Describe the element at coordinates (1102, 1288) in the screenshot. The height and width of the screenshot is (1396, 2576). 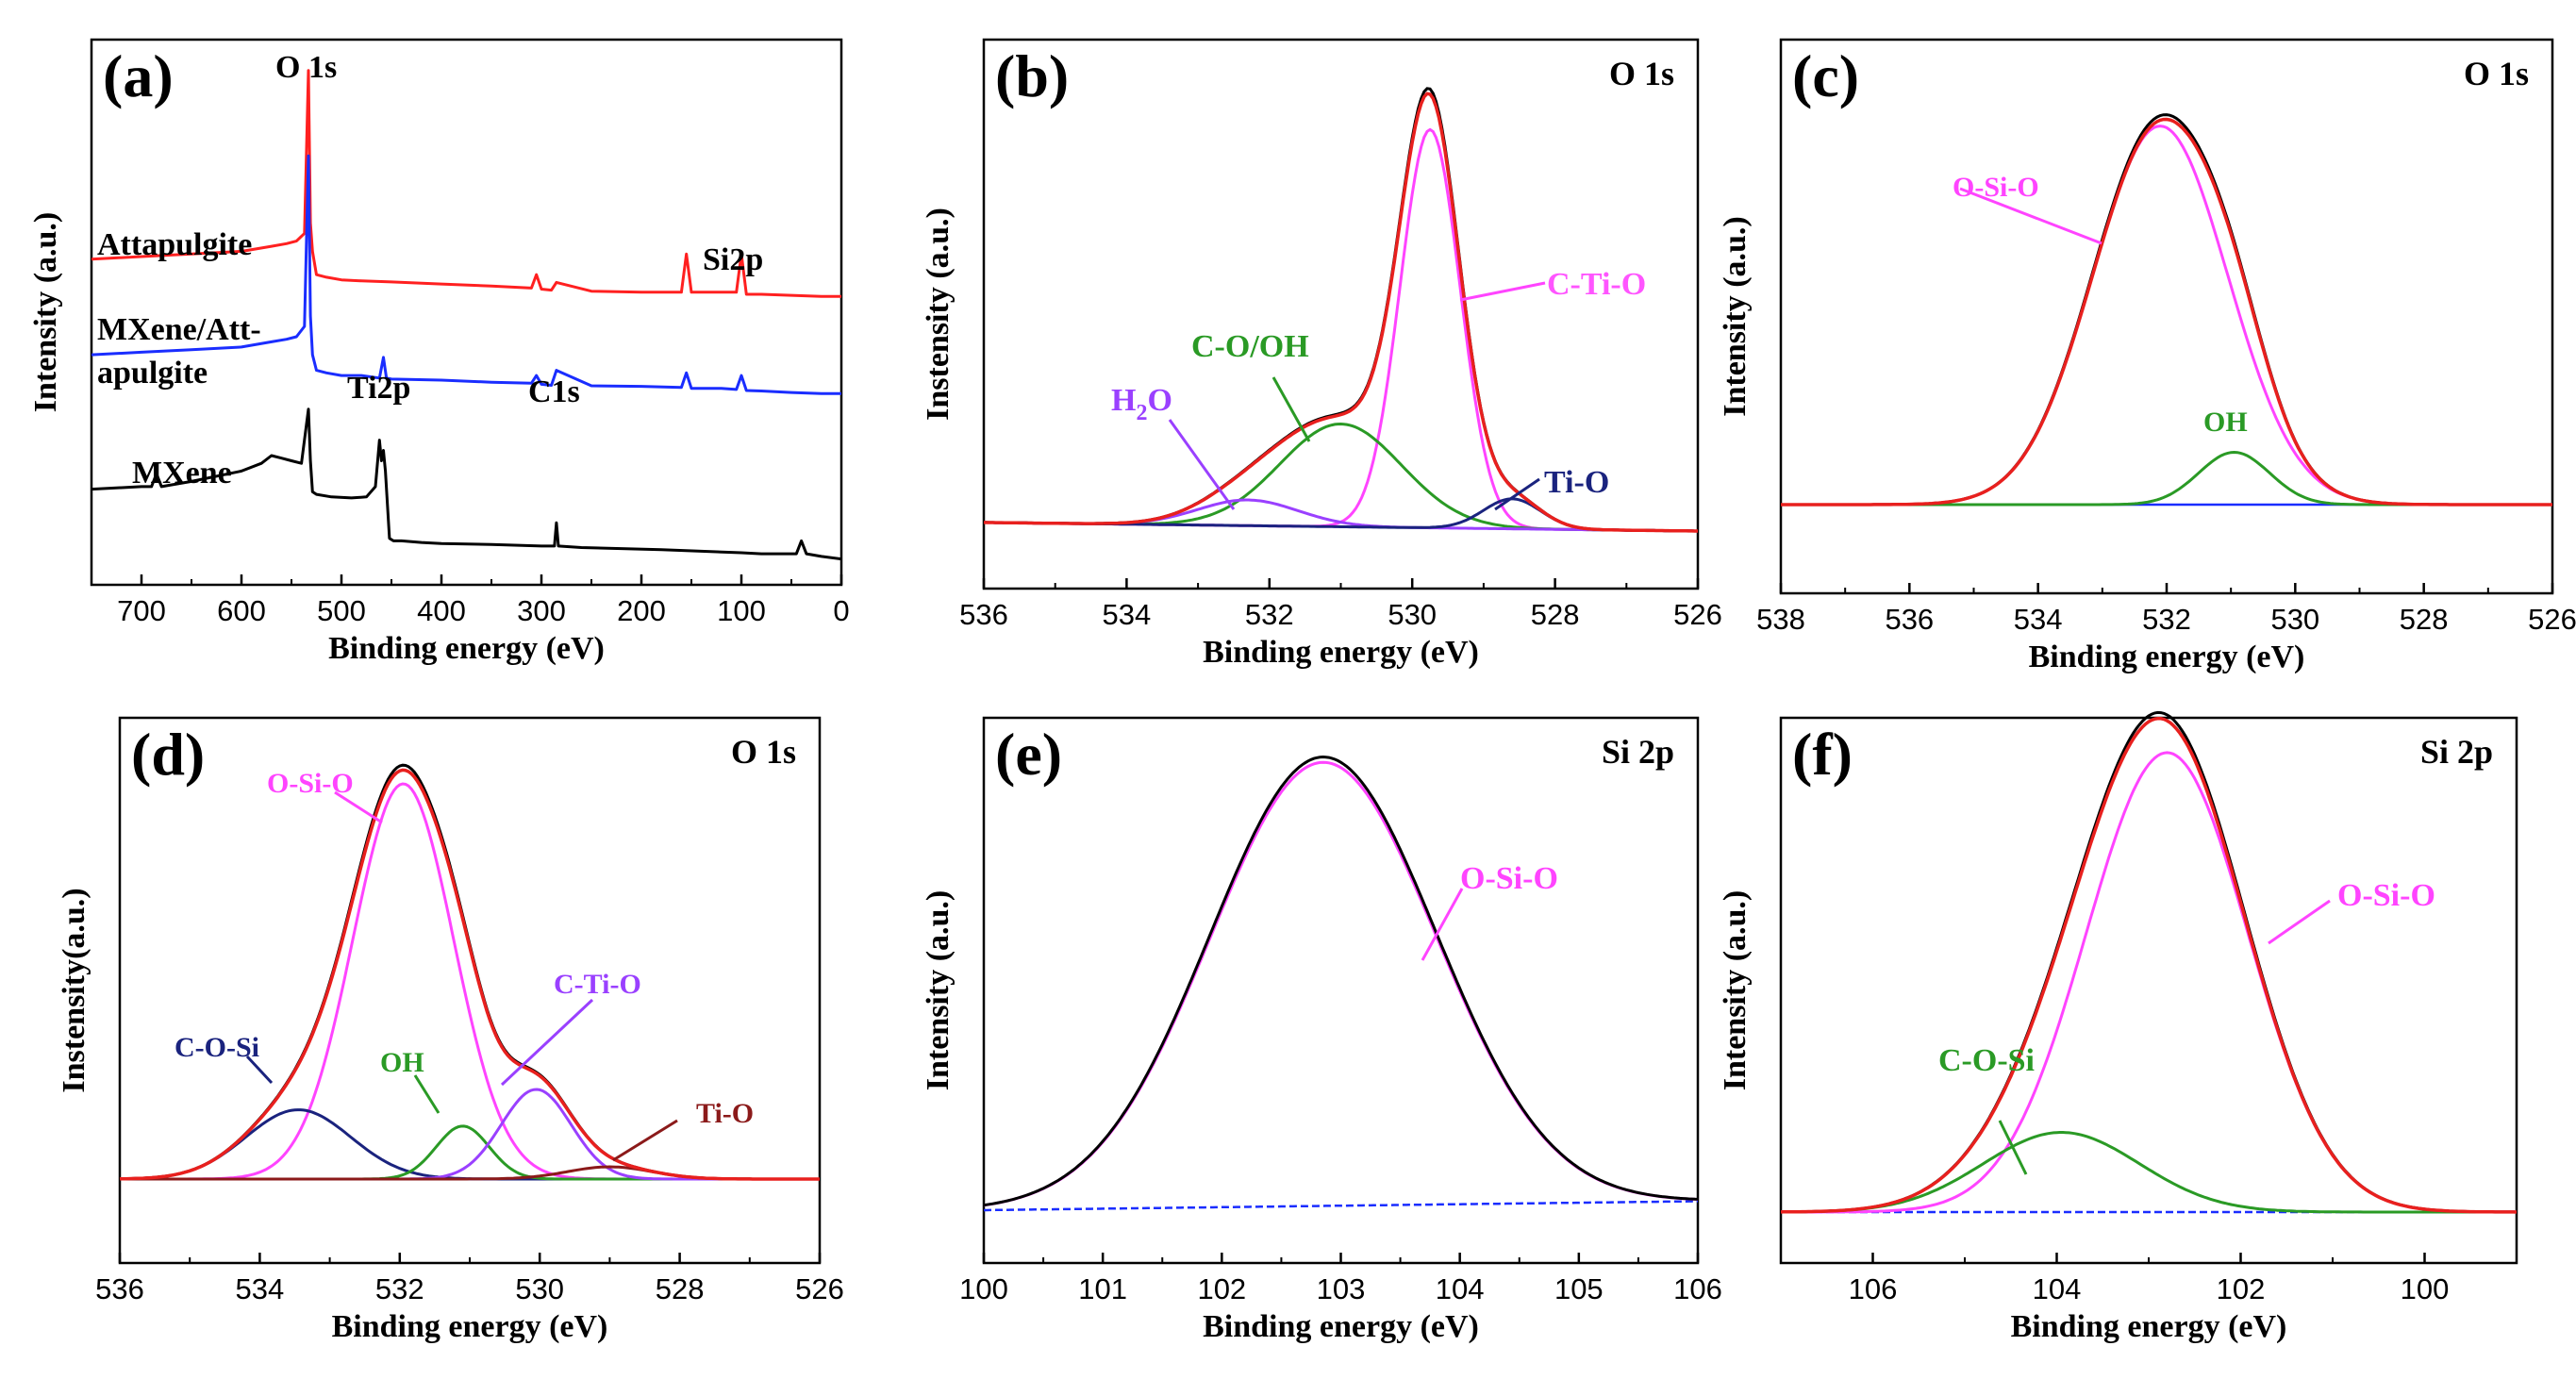
I see `x-tick-label: 101` at that location.